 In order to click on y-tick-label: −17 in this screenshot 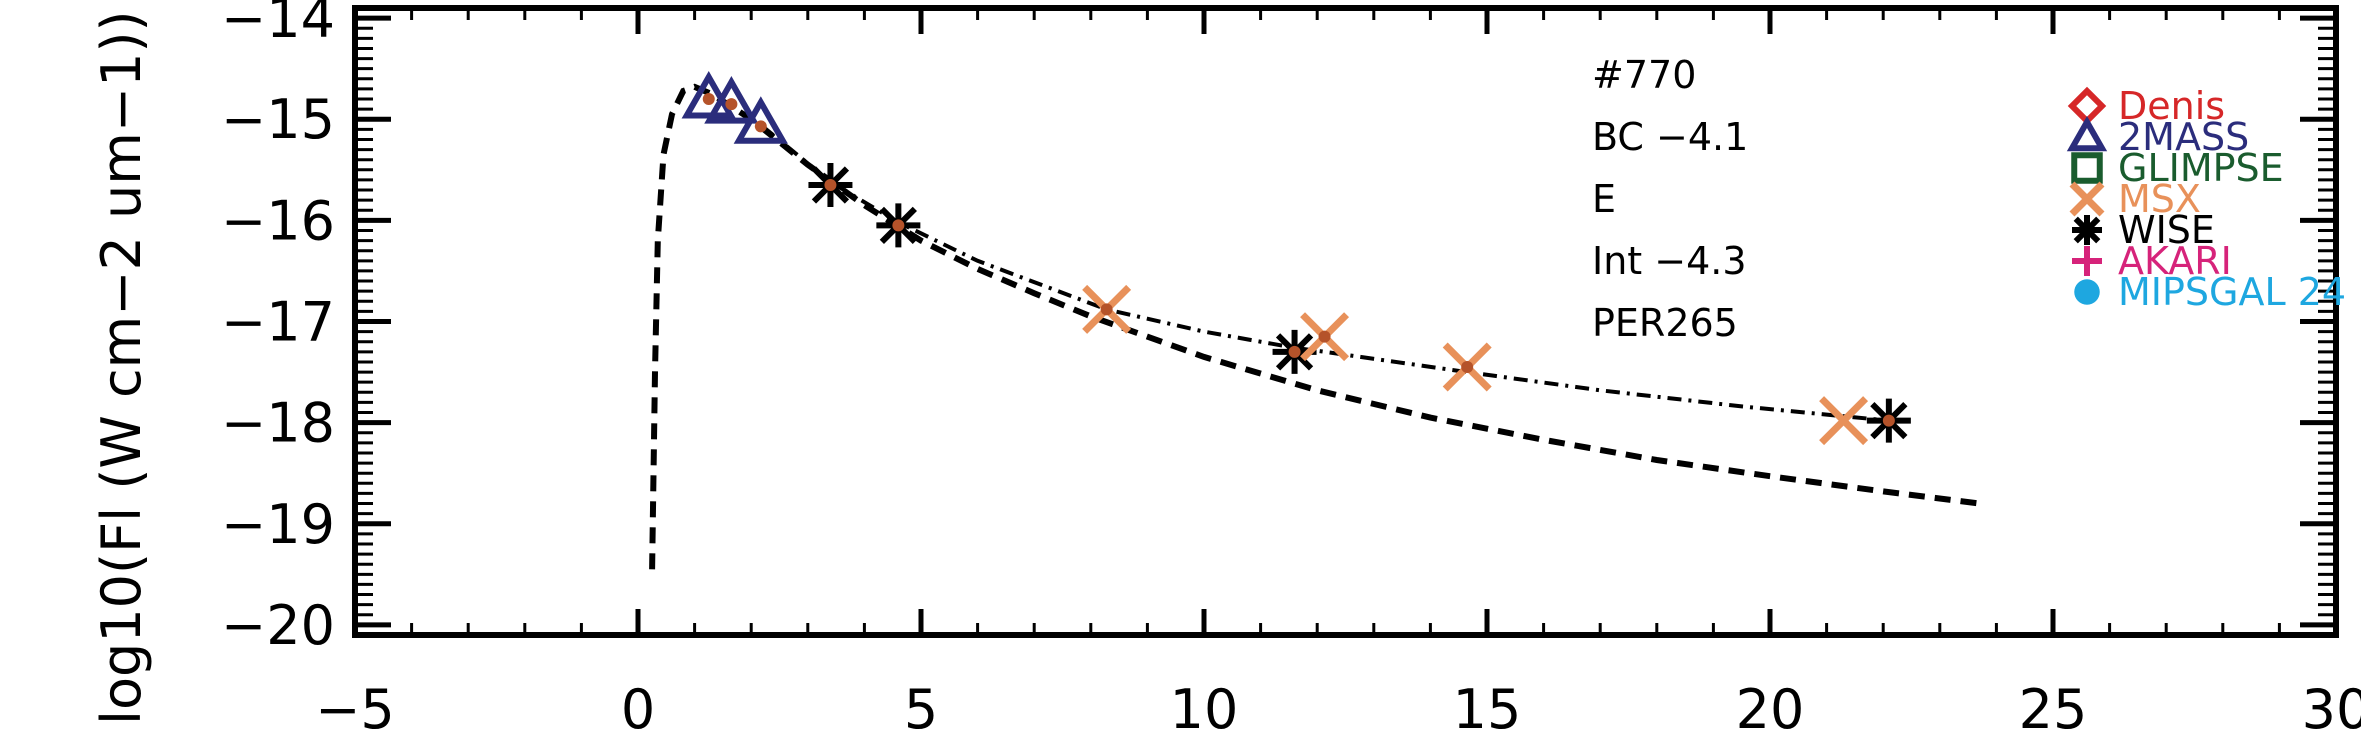, I will do `click(278, 322)`.